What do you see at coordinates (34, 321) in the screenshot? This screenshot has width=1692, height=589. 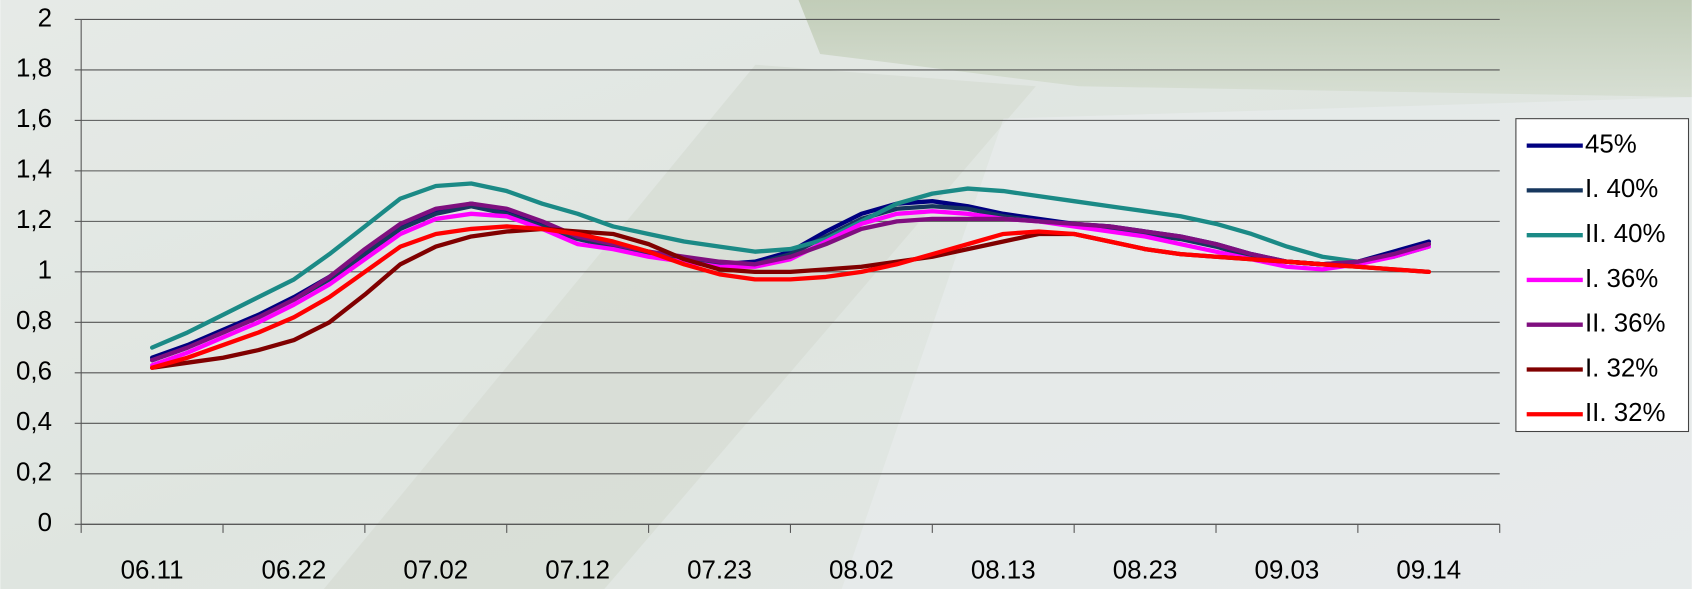 I see `y-tick-label: 0,8` at bounding box center [34, 321].